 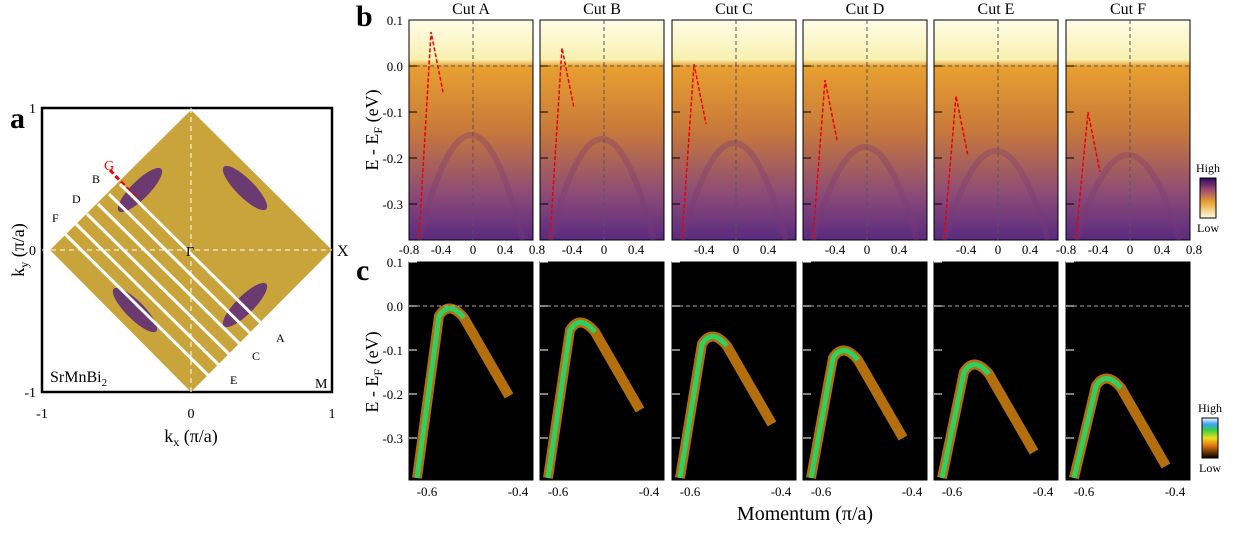 I want to click on y-tick-label: -0.2, so click(x=392, y=158).